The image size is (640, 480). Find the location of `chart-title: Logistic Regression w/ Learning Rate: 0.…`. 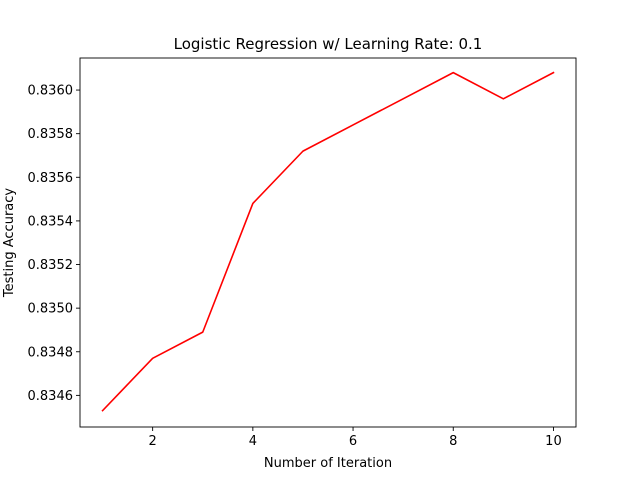

chart-title: Logistic Regression w/ Learning Rate: 0.… is located at coordinates (328, 44).